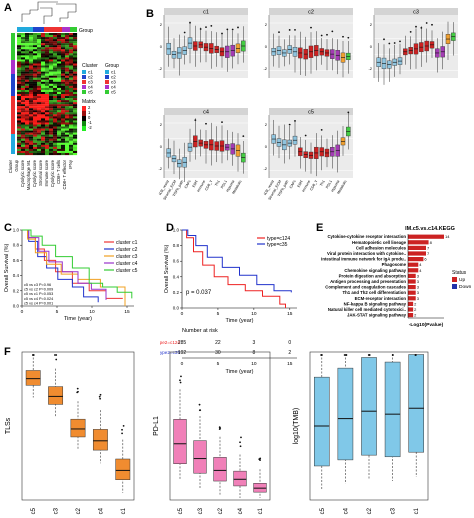  I want to click on facet-y-tick: -2, so click(370, 68).